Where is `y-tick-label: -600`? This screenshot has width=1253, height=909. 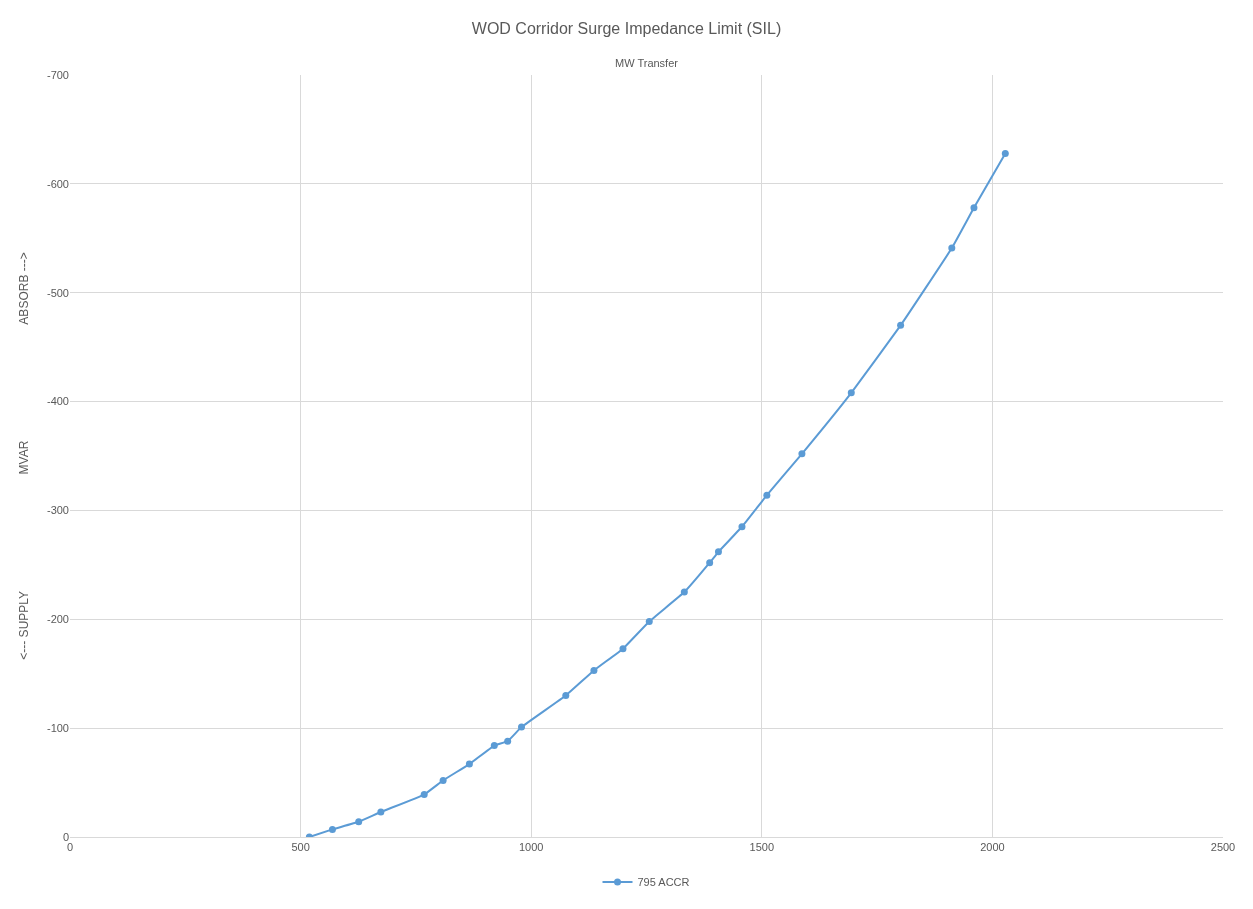 y-tick-label: -600 is located at coordinates (57, 183).